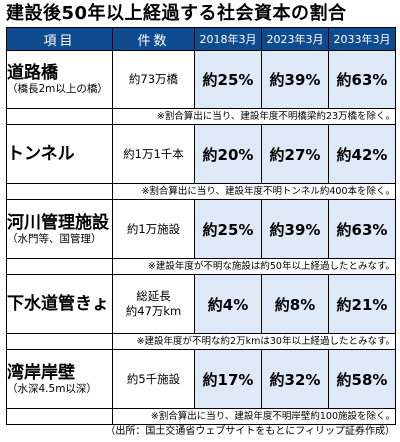 This screenshot has width=400, height=442. Describe the element at coordinates (254, 416) in the screenshot. I see `note-text: ※割合算出に当り、建設年度不明岸壁約100施設を除く。` at that location.